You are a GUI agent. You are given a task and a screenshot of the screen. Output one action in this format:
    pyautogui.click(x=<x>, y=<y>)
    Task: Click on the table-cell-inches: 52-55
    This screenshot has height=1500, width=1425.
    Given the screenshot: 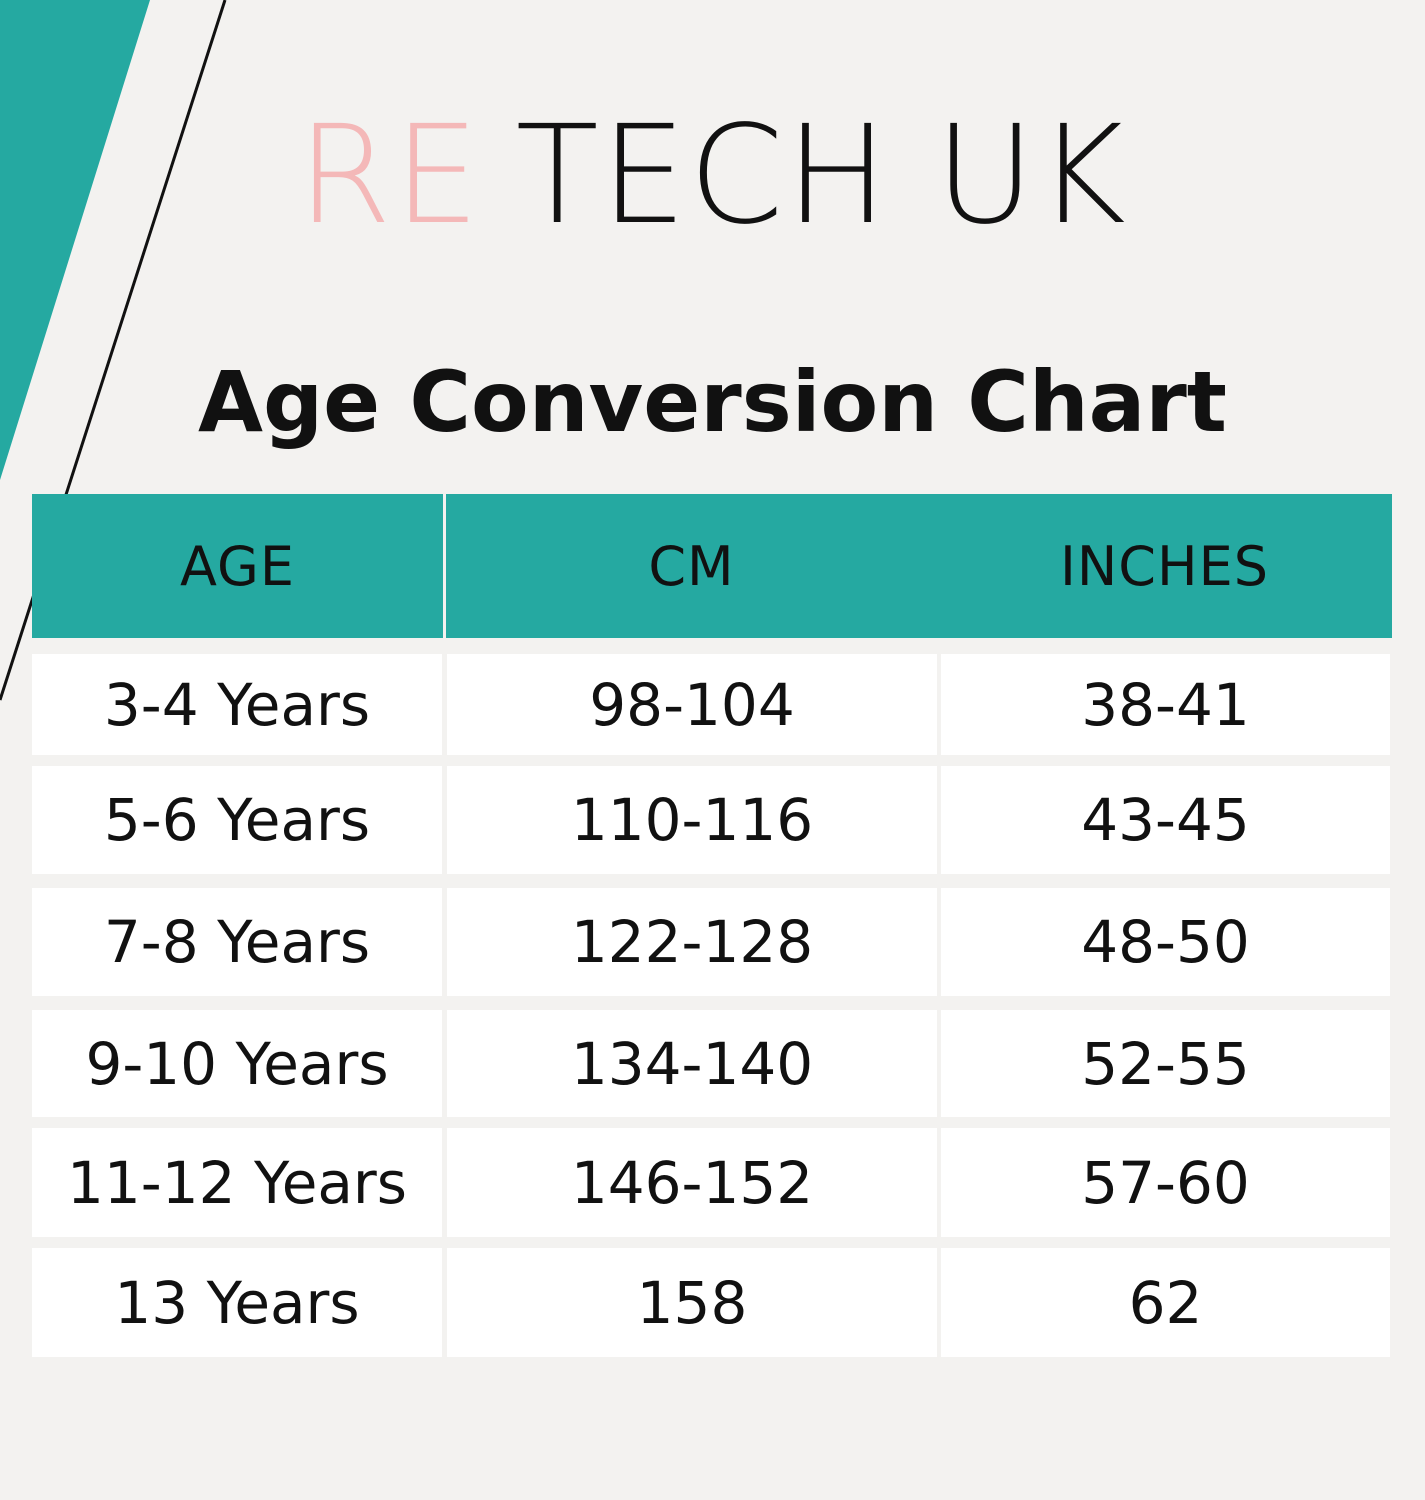 What is the action you would take?
    pyautogui.click(x=1165, y=1063)
    